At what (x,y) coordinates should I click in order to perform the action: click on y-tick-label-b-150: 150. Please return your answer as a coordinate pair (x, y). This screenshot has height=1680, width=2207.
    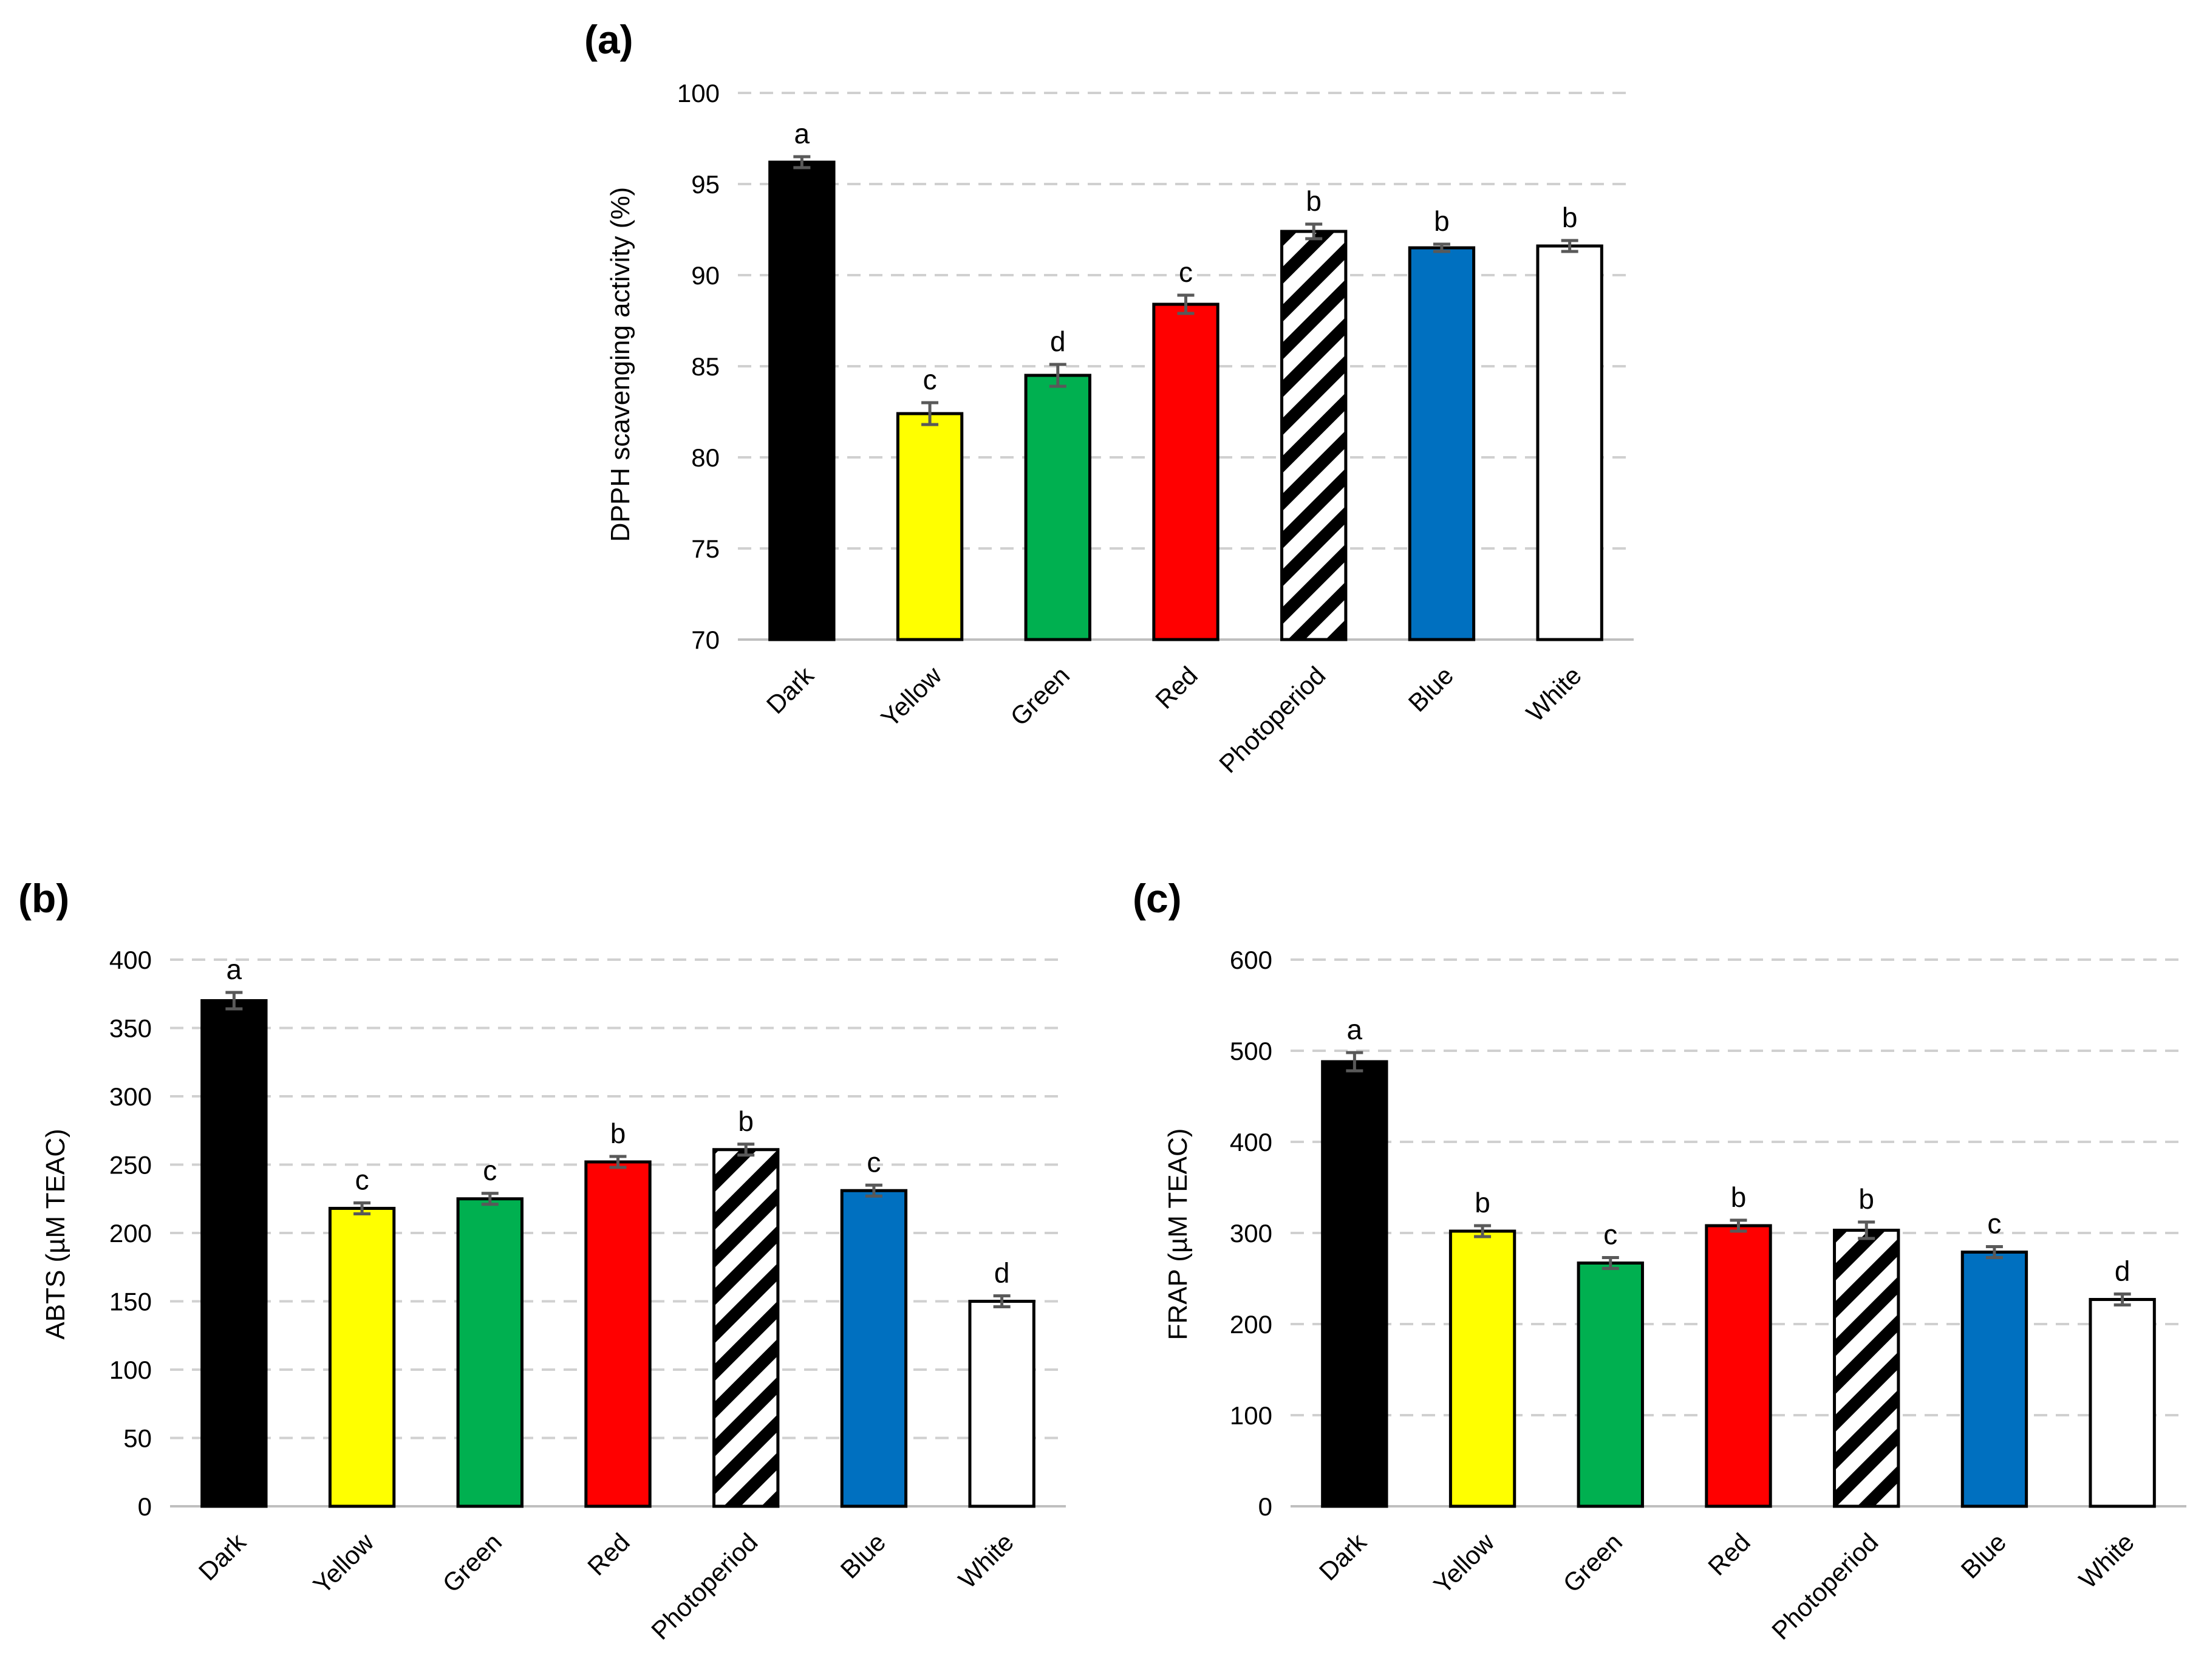
    Looking at the image, I should click on (130, 1302).